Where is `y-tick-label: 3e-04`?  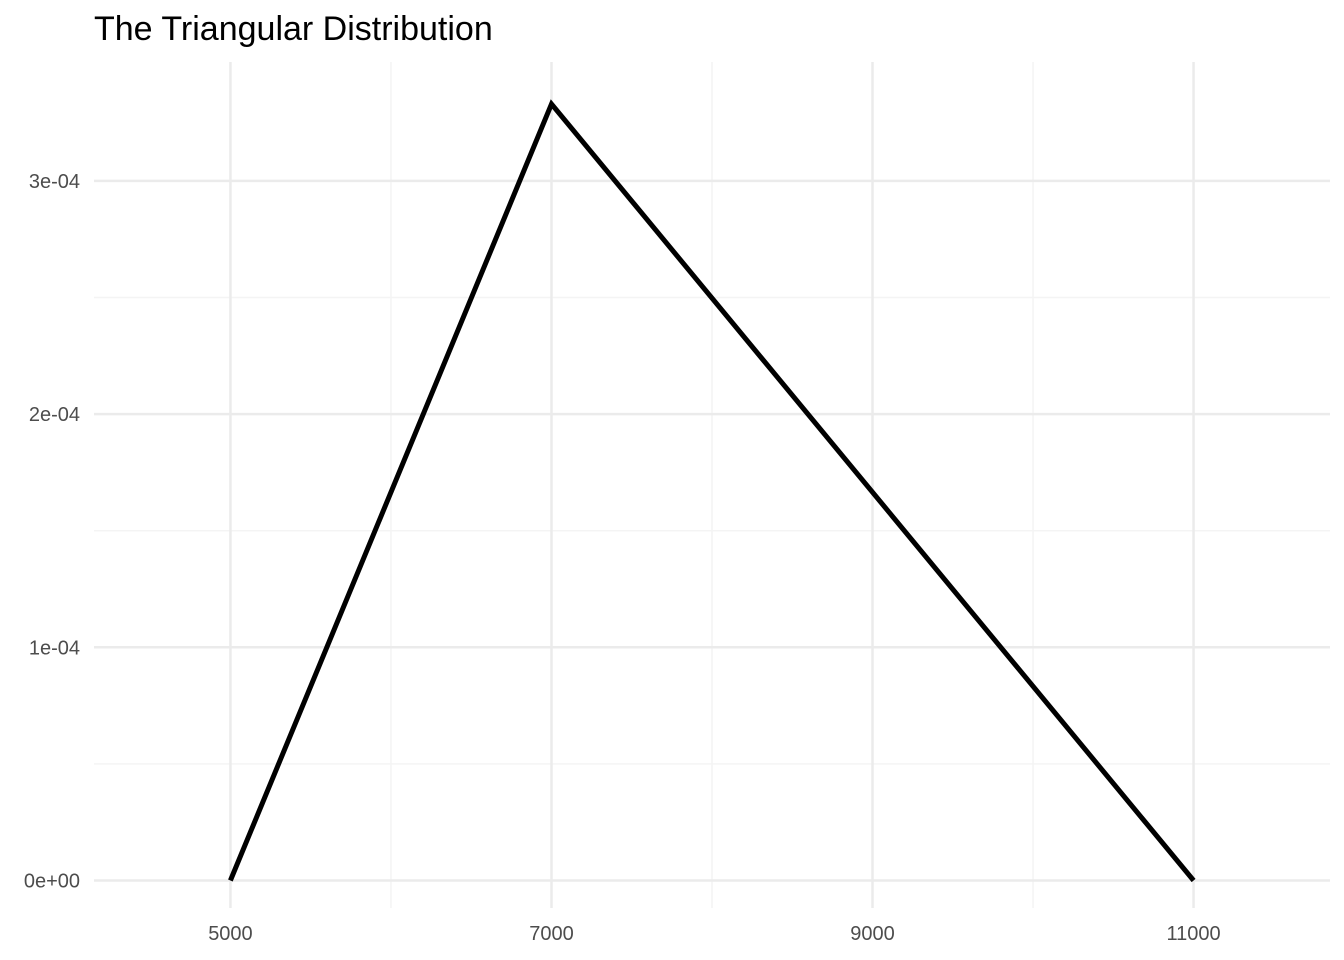 y-tick-label: 3e-04 is located at coordinates (54, 182).